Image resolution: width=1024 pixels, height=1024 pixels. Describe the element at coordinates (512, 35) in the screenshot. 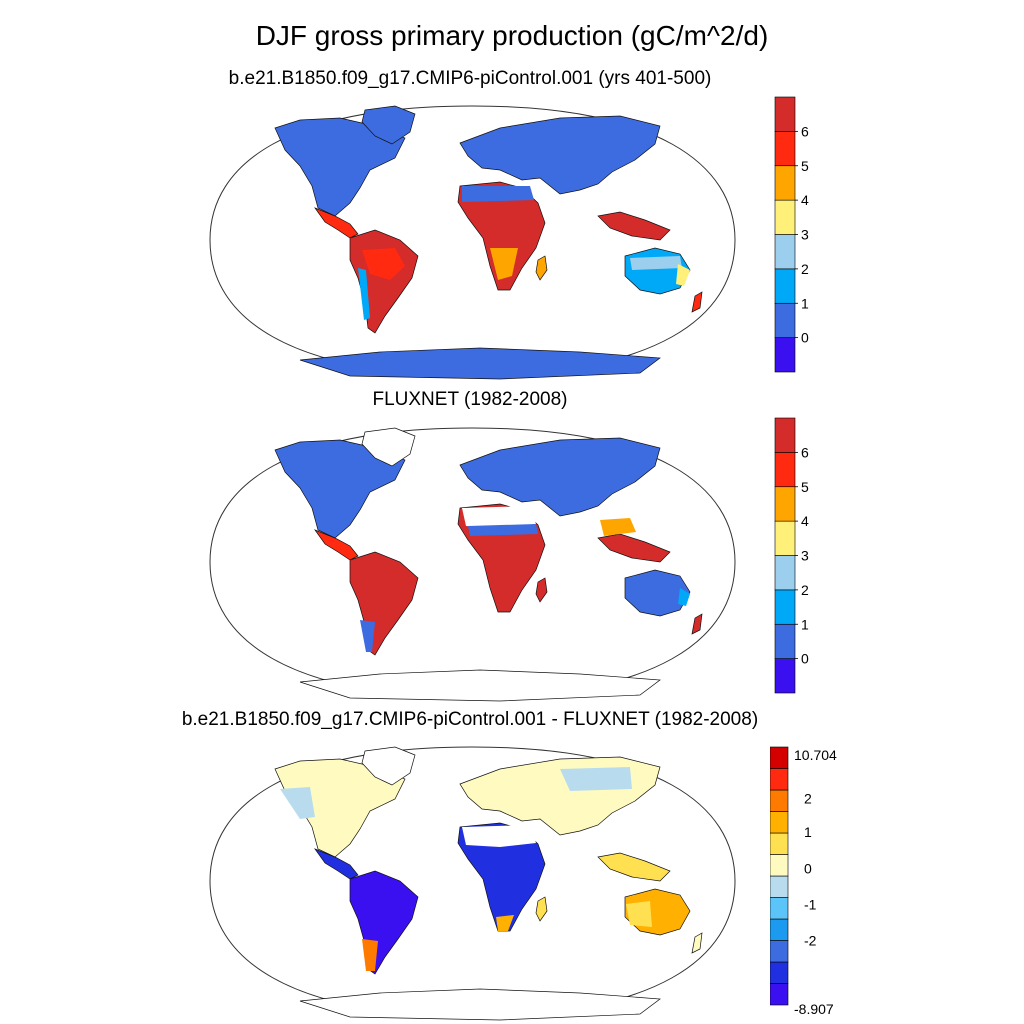

I see `figure-title: DJF gross primary production (gC/m^2/d)` at that location.